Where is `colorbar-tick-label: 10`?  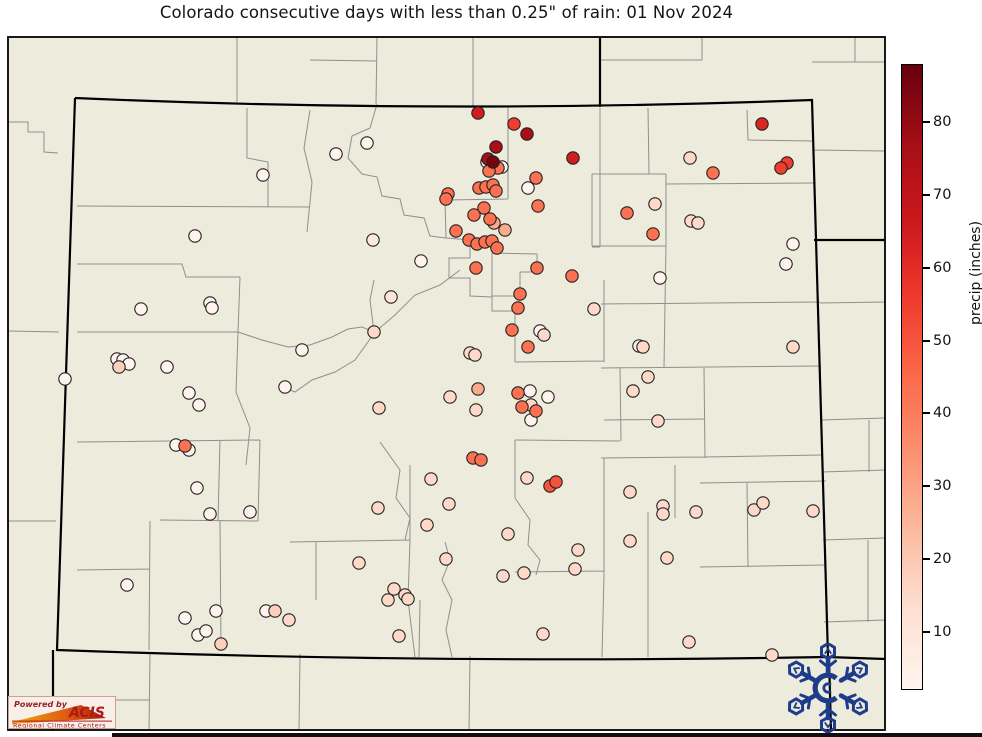
colorbar-tick-label: 10 is located at coordinates (942, 631).